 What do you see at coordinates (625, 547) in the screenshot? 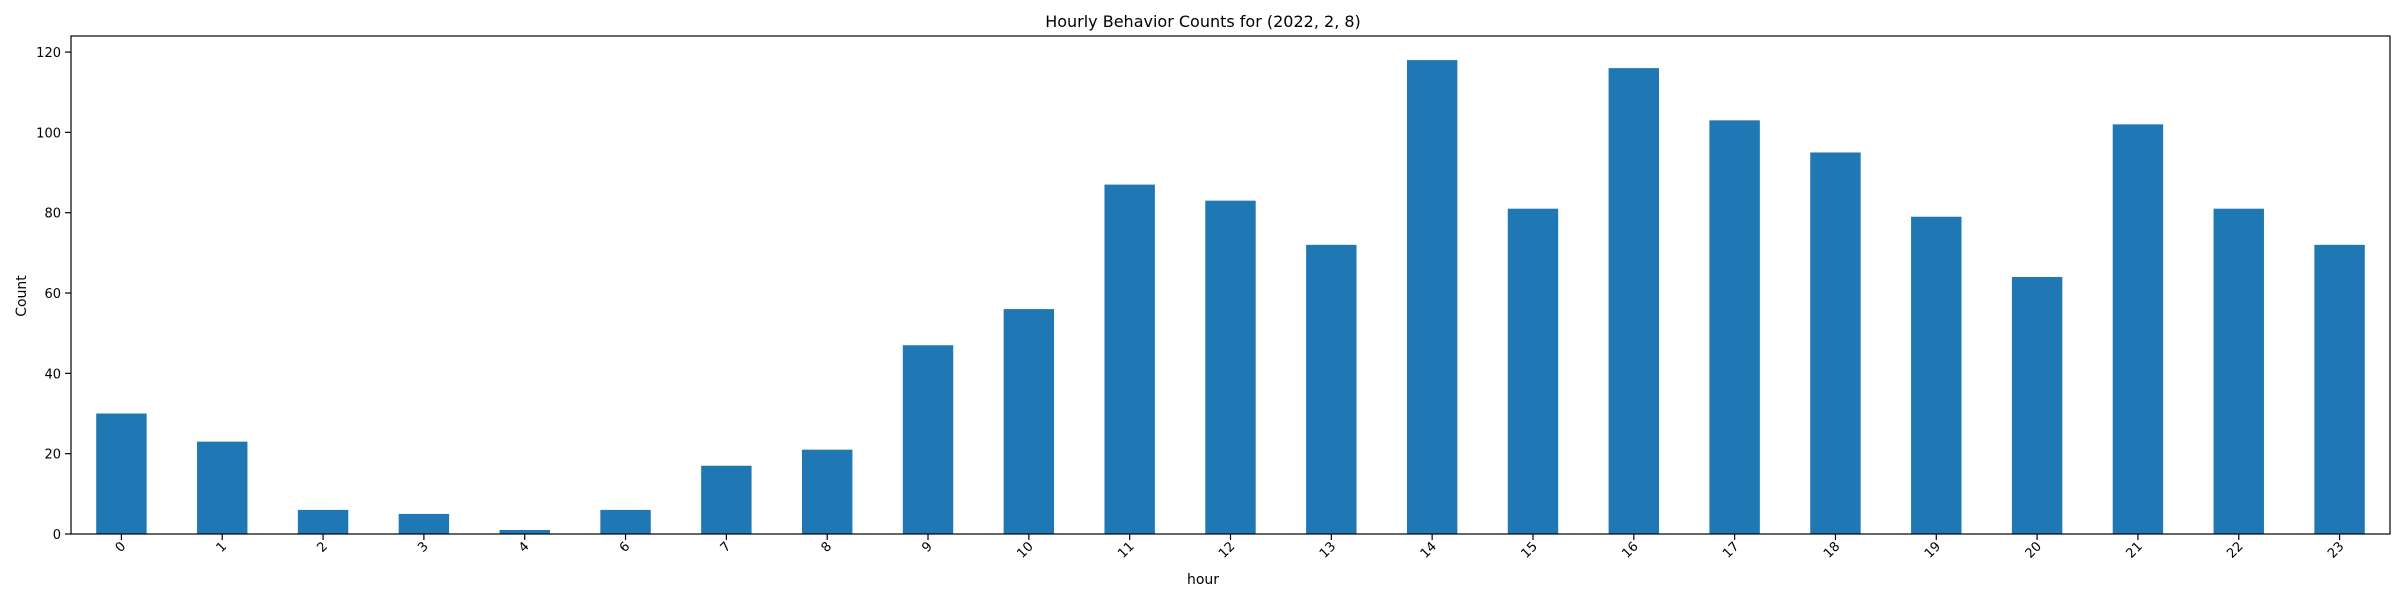
I see `x-tick-label-6: 6` at bounding box center [625, 547].